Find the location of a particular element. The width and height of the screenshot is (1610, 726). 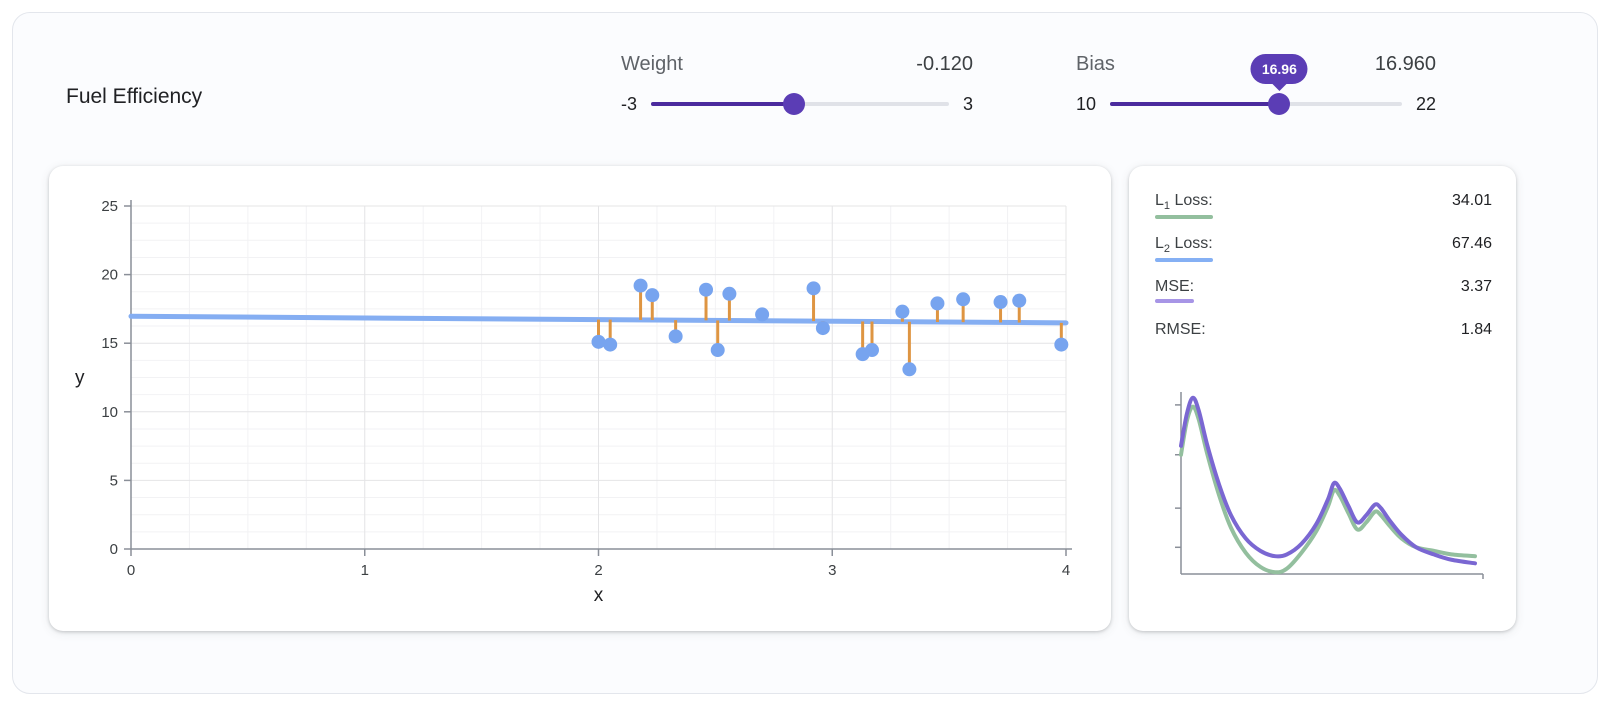

loss-row-l2: L2 Loss: 67.46 is located at coordinates (1323, 249).